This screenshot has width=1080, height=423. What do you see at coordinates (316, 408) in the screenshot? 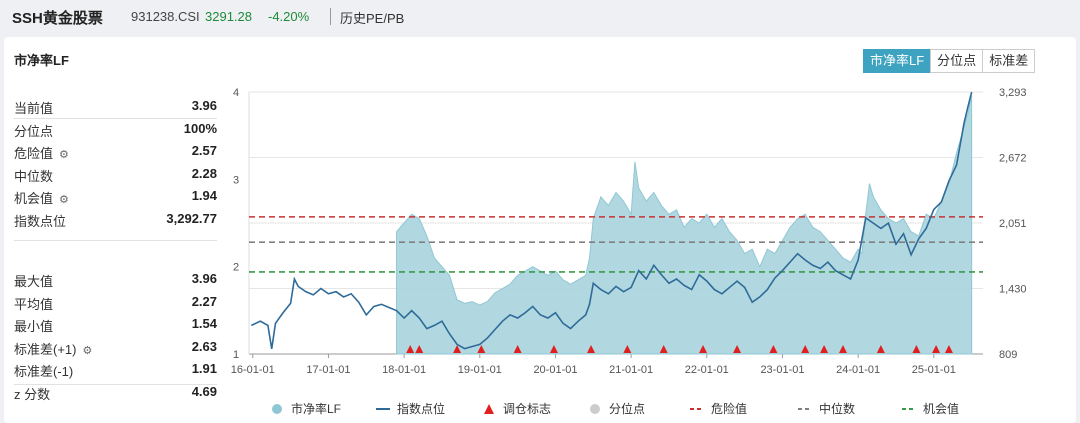
I see `legend-label: 市净率LF` at bounding box center [316, 408].